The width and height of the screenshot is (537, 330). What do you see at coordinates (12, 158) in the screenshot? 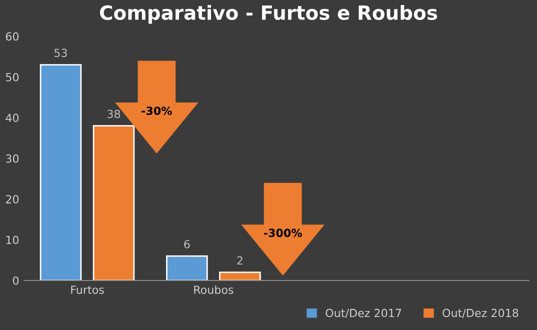
I see `y-tick-label: 30` at bounding box center [12, 158].